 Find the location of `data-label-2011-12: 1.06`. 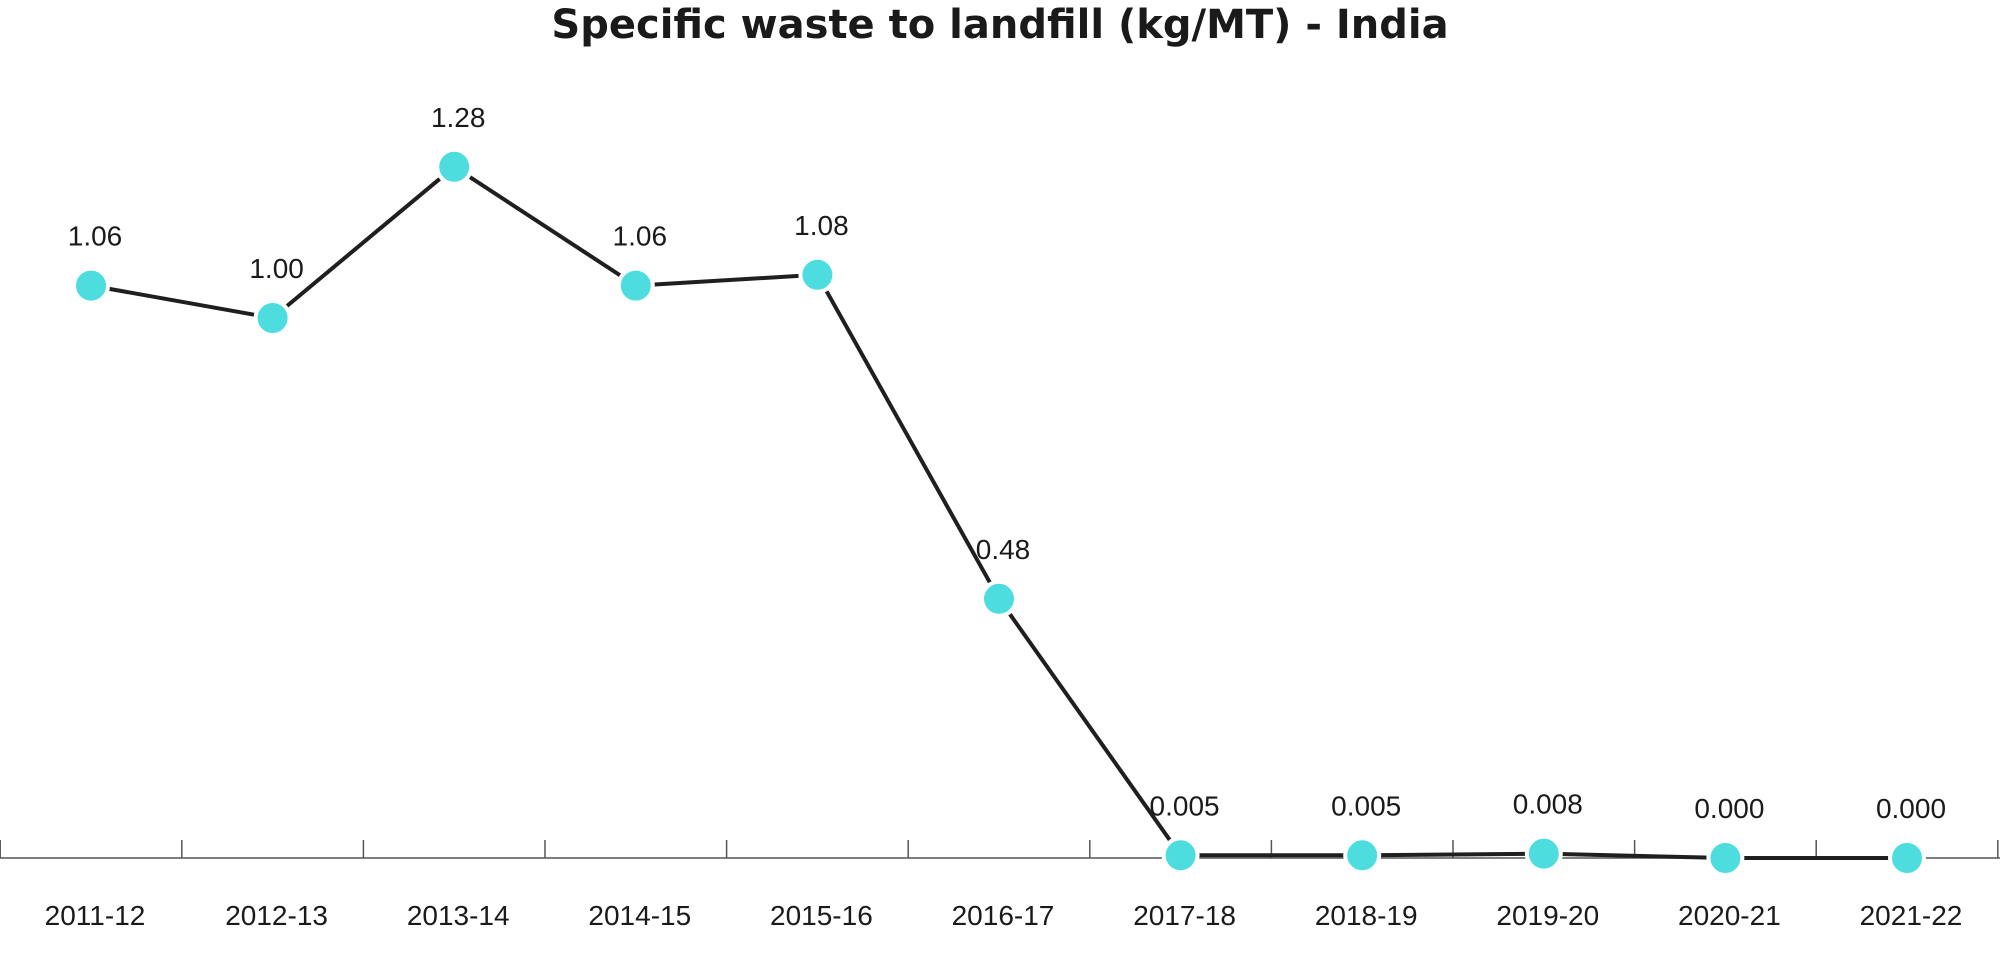

data-label-2011-12: 1.06 is located at coordinates (95, 236).